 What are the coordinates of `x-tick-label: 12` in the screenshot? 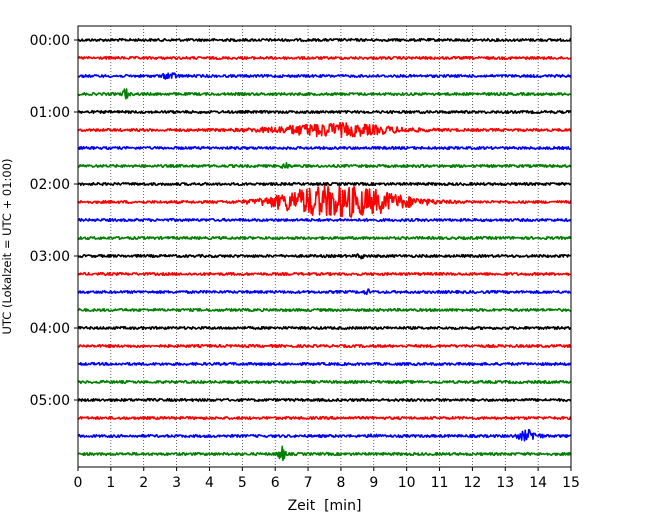 It's located at (472, 483).